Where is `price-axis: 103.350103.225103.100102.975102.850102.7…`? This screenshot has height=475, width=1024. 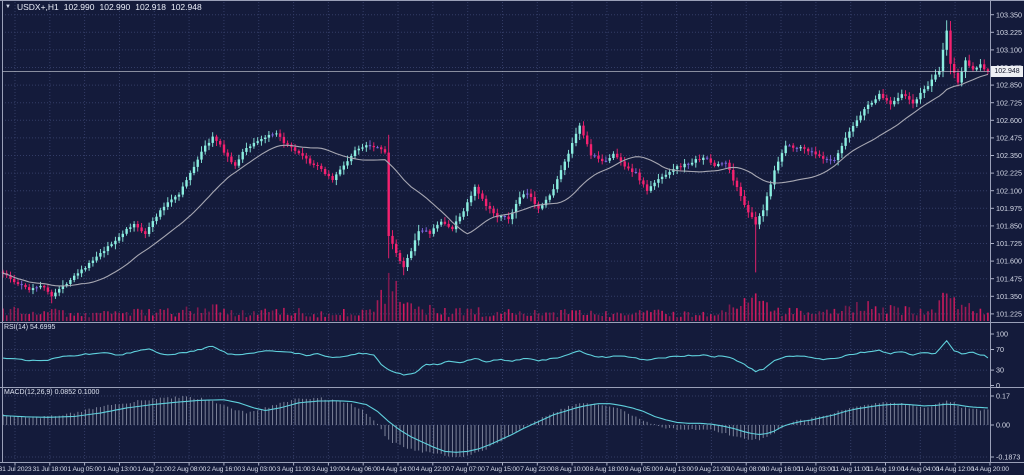
price-axis: 103.350103.225103.100102.975102.850102.7… is located at coordinates (1006, 236).